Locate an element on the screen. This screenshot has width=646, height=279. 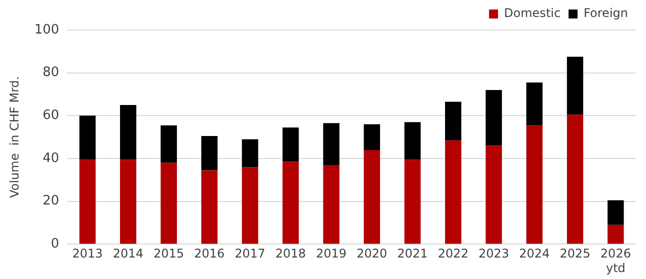
x-tick-label: 2024 is located at coordinates (534, 253).